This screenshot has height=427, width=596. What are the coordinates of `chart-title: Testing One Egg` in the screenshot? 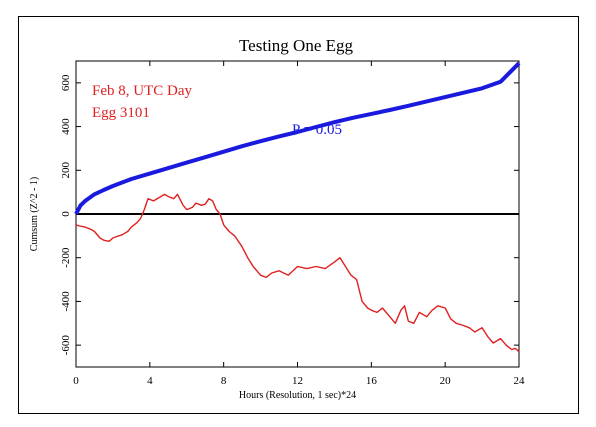 It's located at (296, 45).